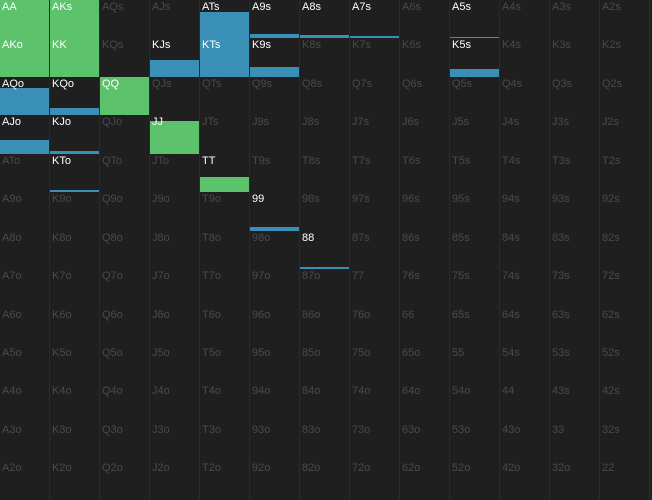  I want to click on hand-cell-84s: 84s, so click(525, 250).